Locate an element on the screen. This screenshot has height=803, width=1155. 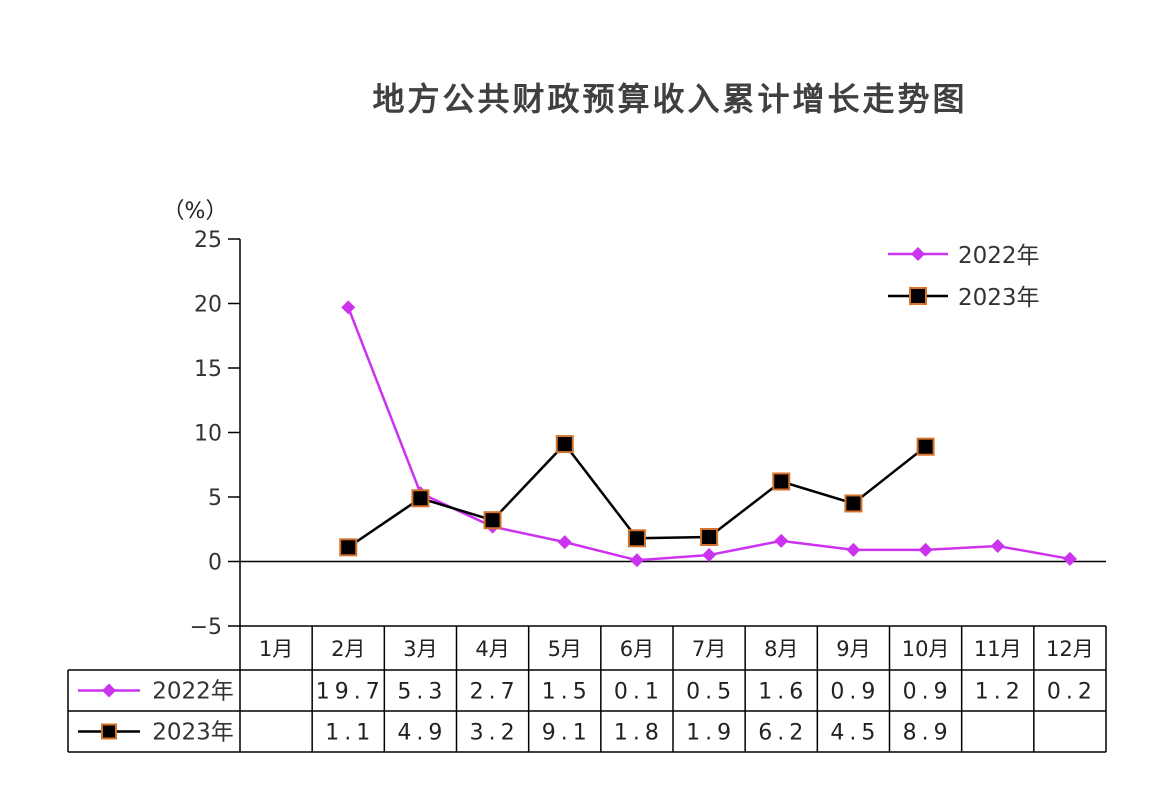
table-cell: 5.3 is located at coordinates (422, 692).